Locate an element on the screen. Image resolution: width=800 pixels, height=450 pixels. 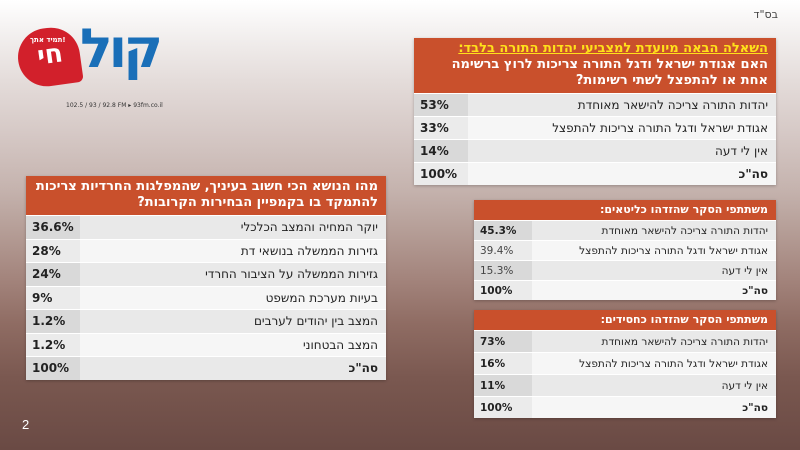
table-row: אגודת ישראל ודגל התורה צריכות להתפצל 16% is located at coordinates (625, 363).